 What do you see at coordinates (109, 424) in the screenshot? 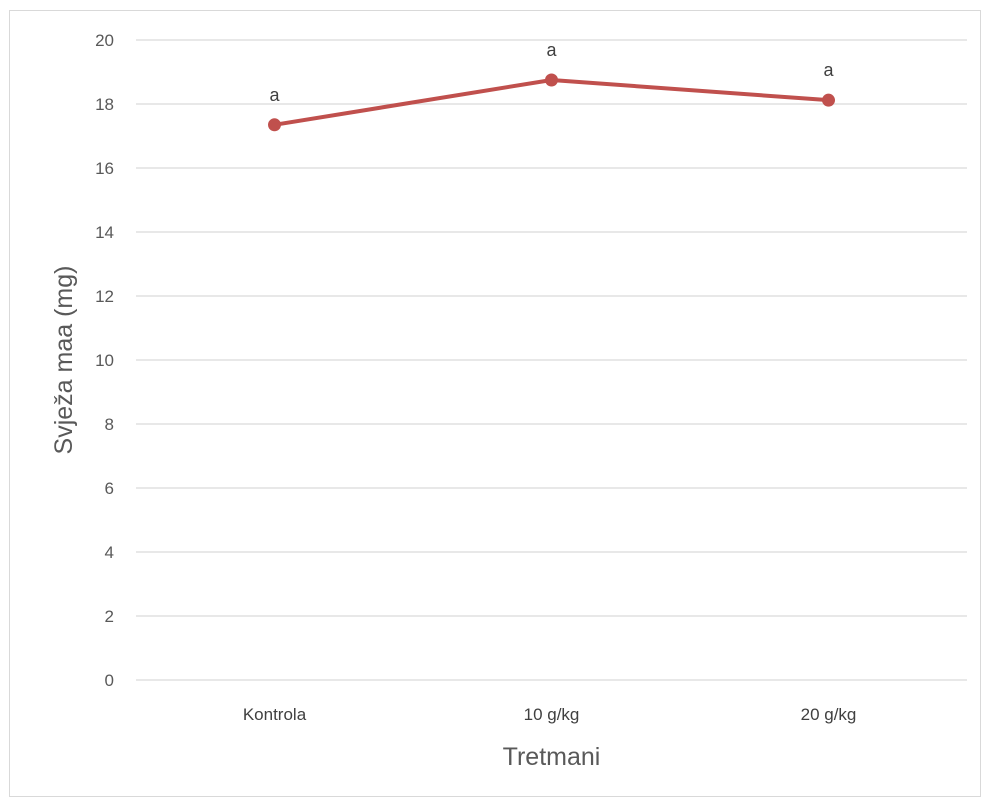
I see `y-tick-label: 8` at bounding box center [109, 424].